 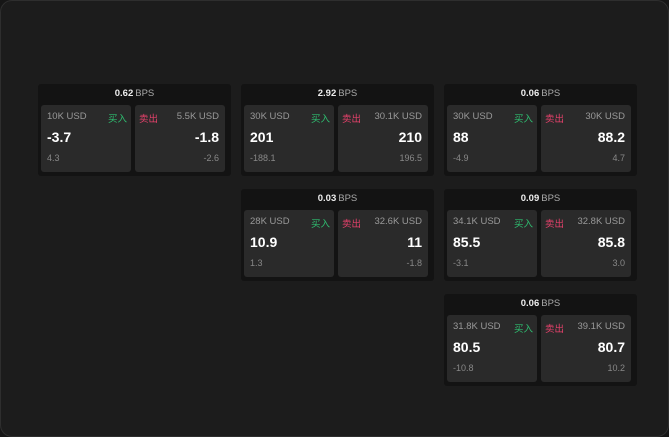 I want to click on spread-value: 0.03, so click(x=327, y=198).